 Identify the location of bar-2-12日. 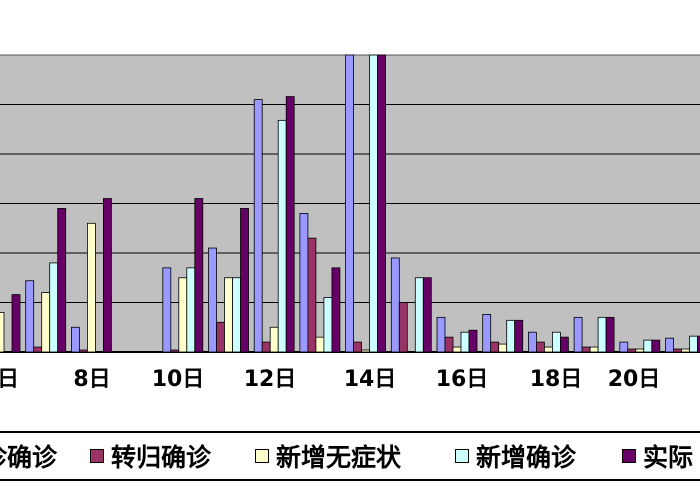
(312, 295).